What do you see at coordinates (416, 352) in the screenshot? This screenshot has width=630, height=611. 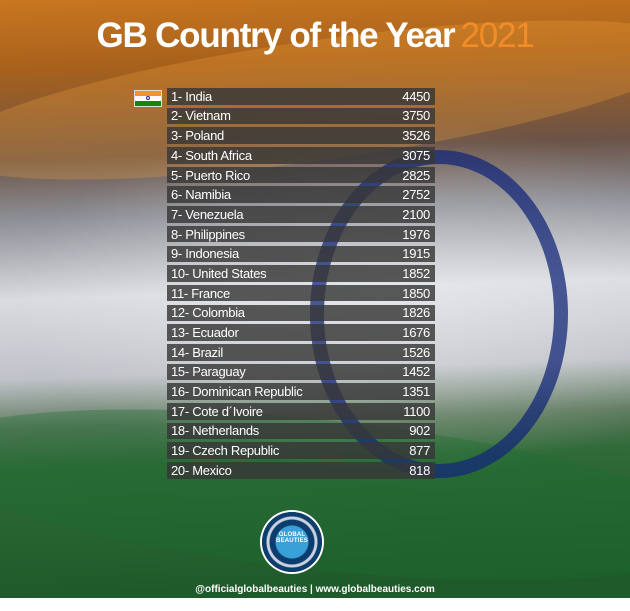 I see `country-score: 1526` at bounding box center [416, 352].